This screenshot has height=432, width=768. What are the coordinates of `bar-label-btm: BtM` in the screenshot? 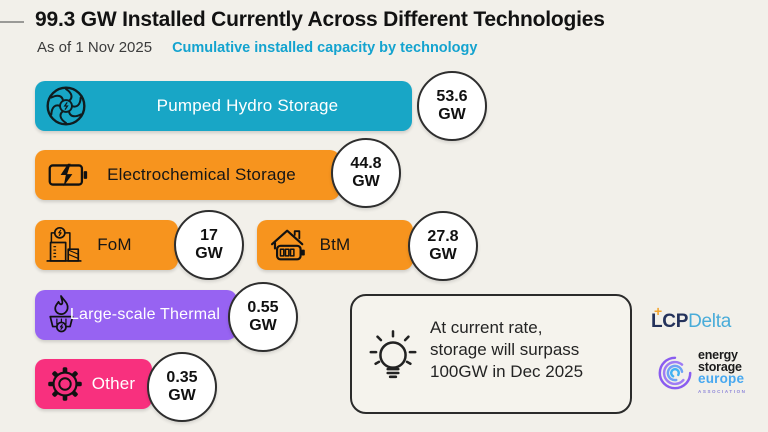 It's located at (335, 244).